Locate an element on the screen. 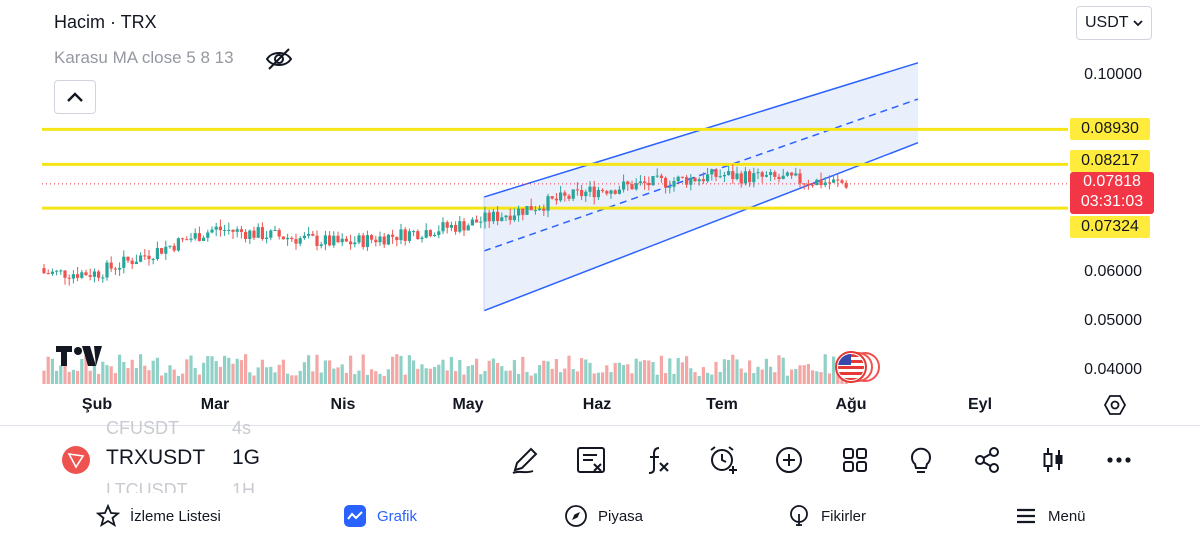  nav-chart-label: Grafik is located at coordinates (397, 516).